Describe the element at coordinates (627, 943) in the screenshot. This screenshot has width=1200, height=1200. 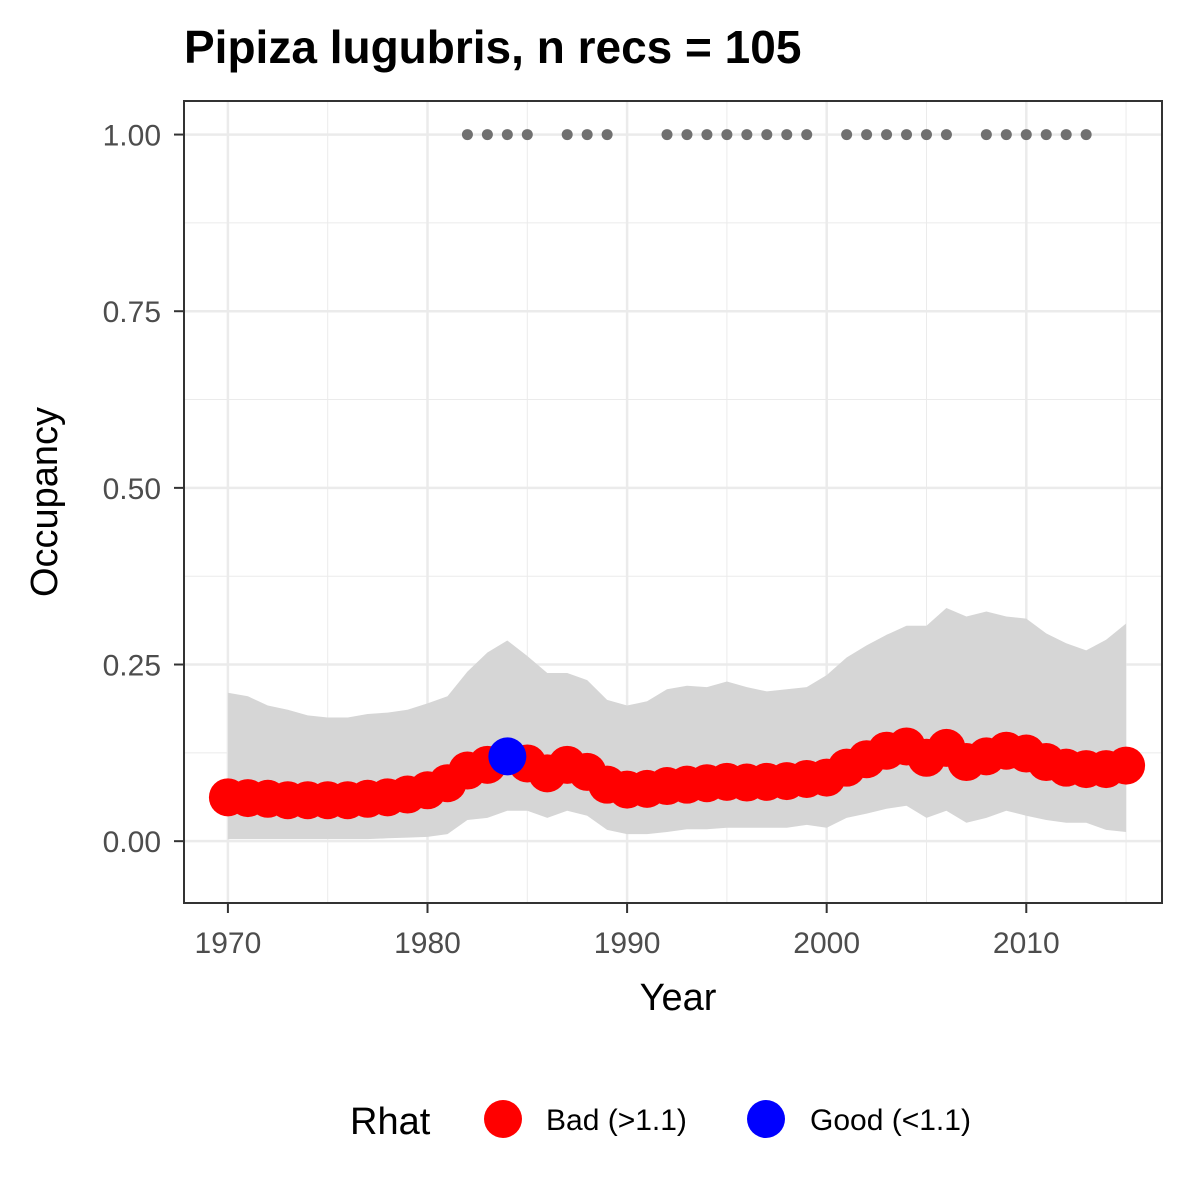
I see `x-tick-label: 1990` at that location.